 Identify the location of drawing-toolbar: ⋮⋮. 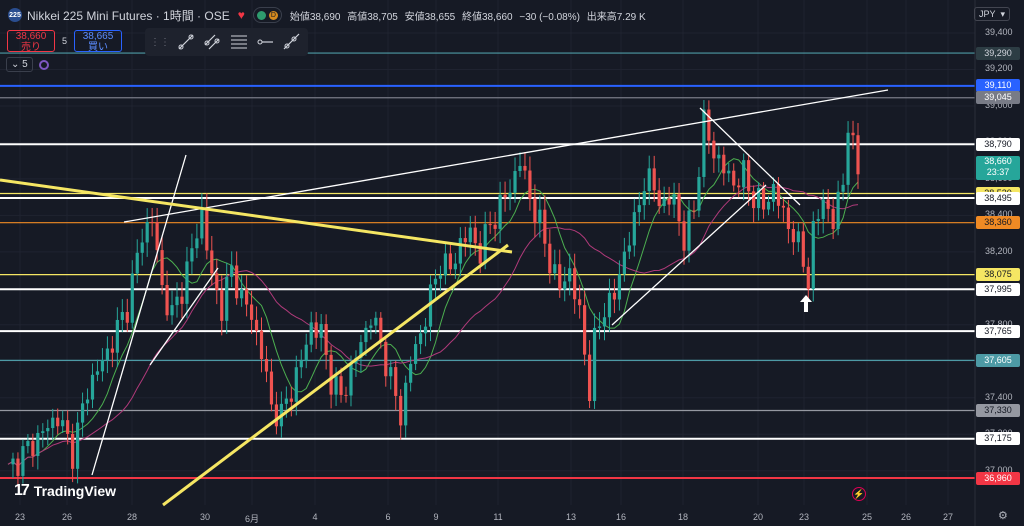
(226, 42).